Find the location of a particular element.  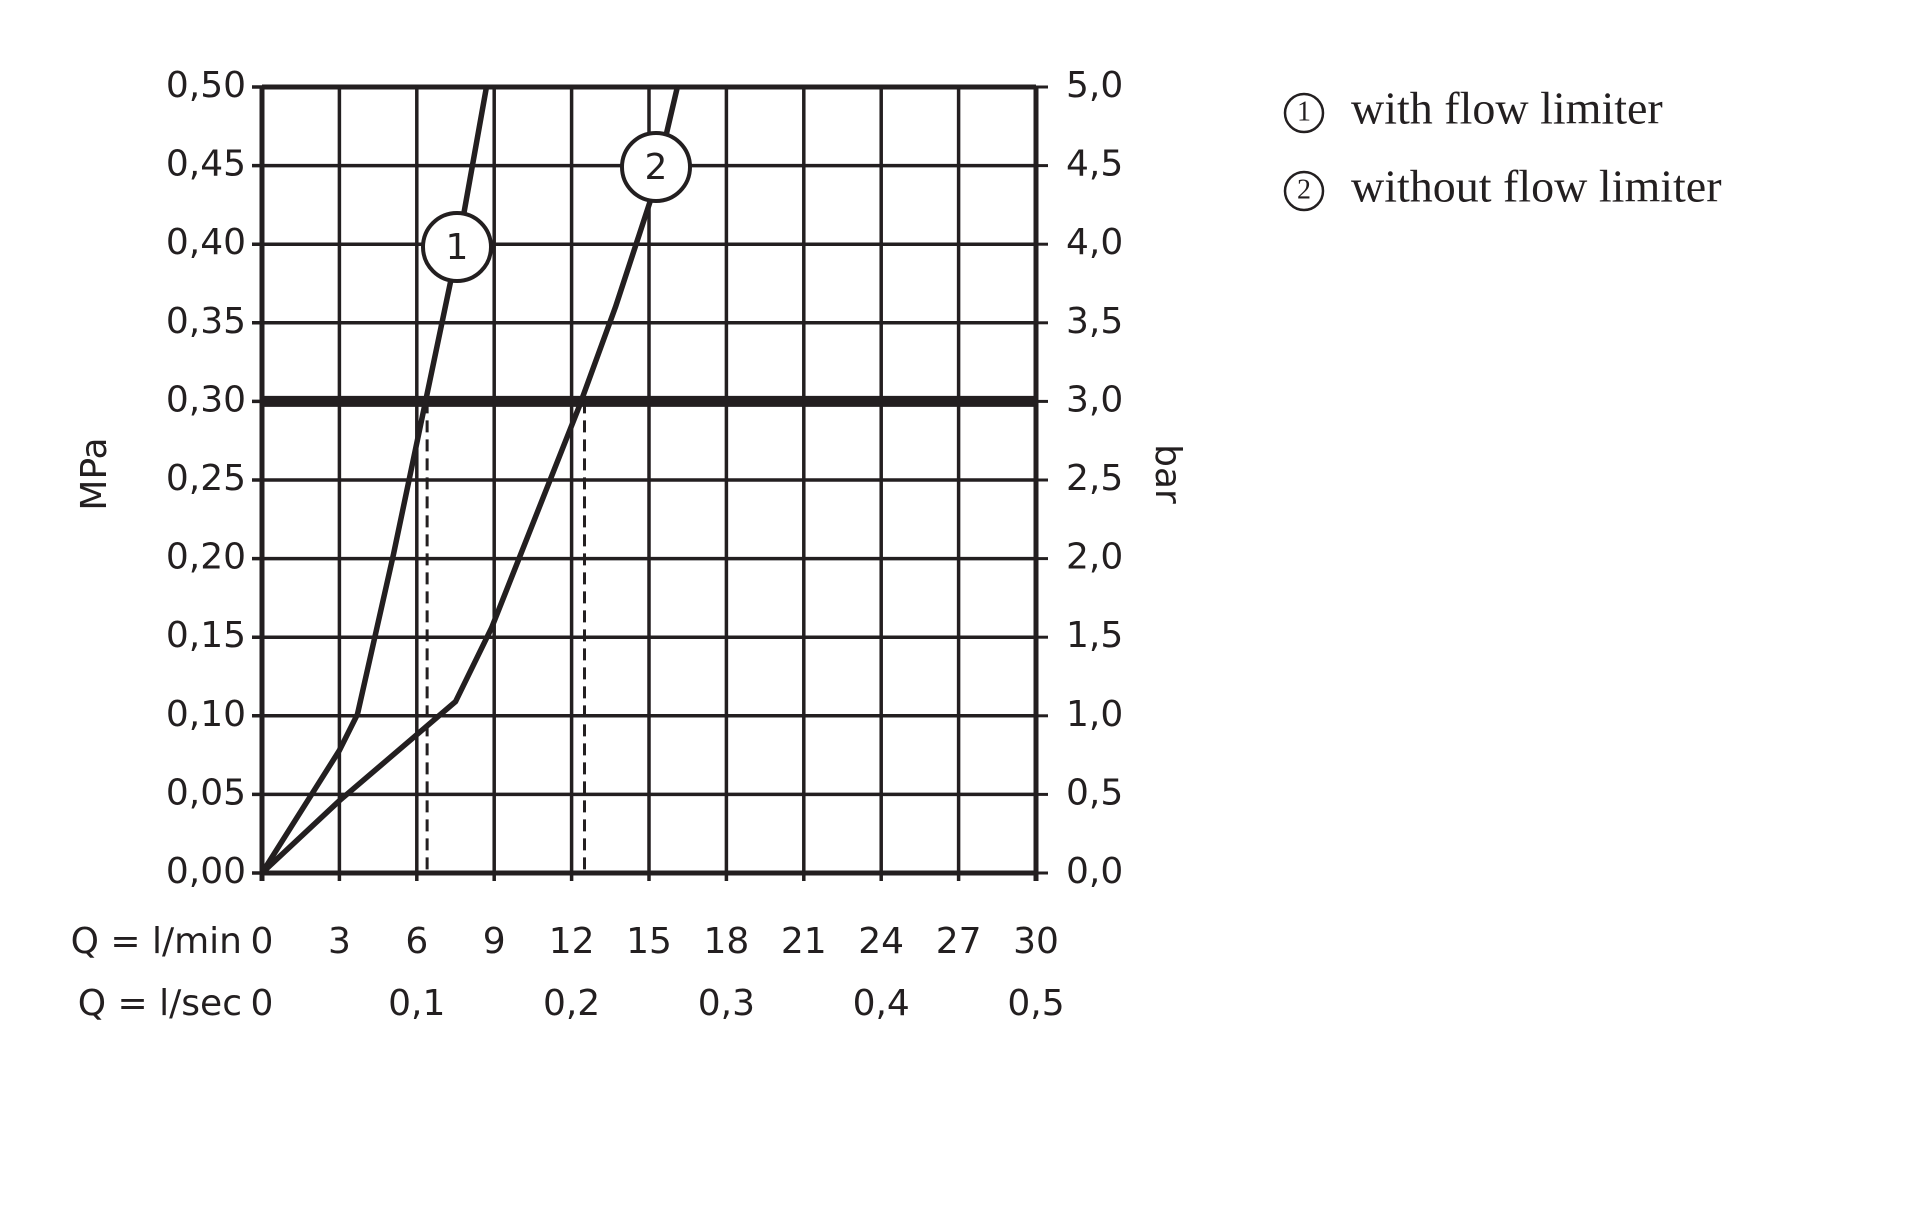

series-tag: 2 is located at coordinates (656, 167).